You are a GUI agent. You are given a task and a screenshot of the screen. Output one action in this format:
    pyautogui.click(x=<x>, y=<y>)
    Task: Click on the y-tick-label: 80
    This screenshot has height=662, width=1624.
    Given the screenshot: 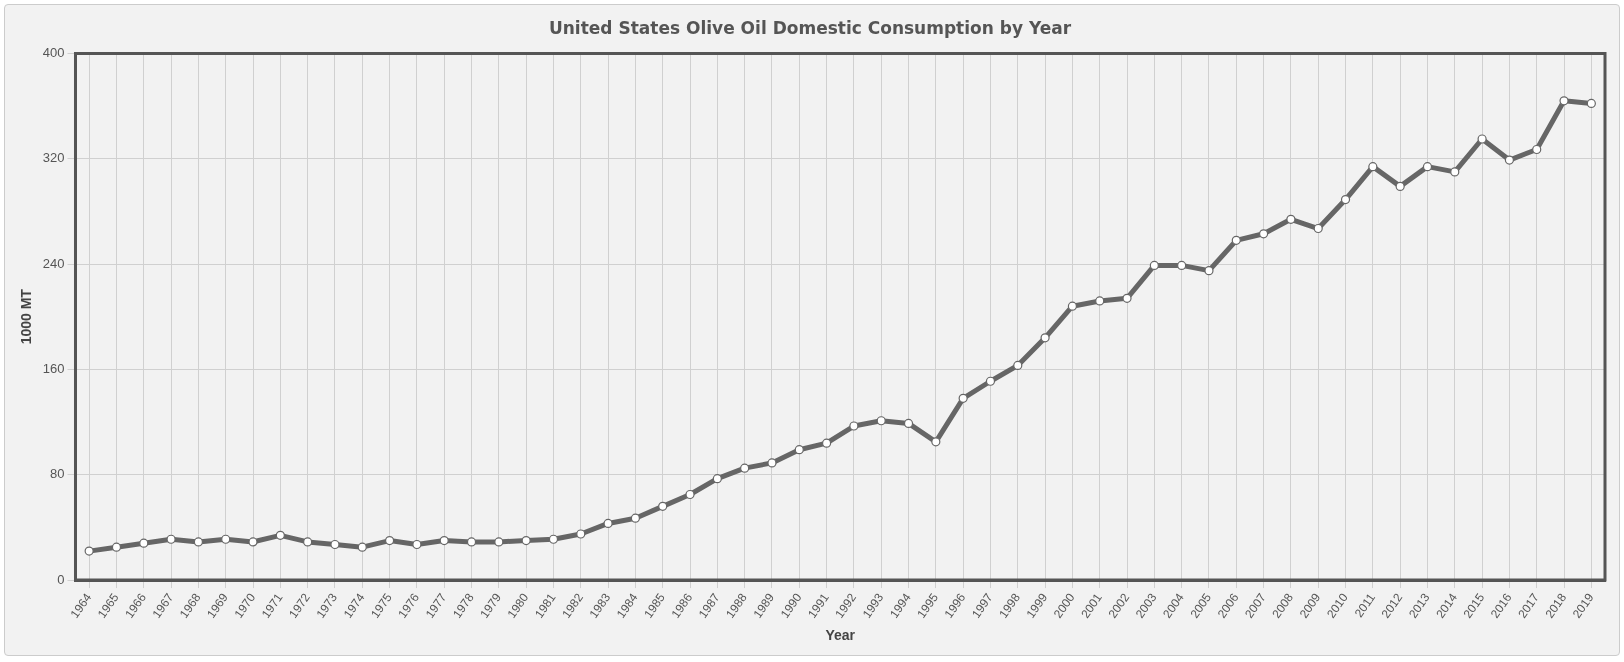 What is the action you would take?
    pyautogui.click(x=57, y=474)
    